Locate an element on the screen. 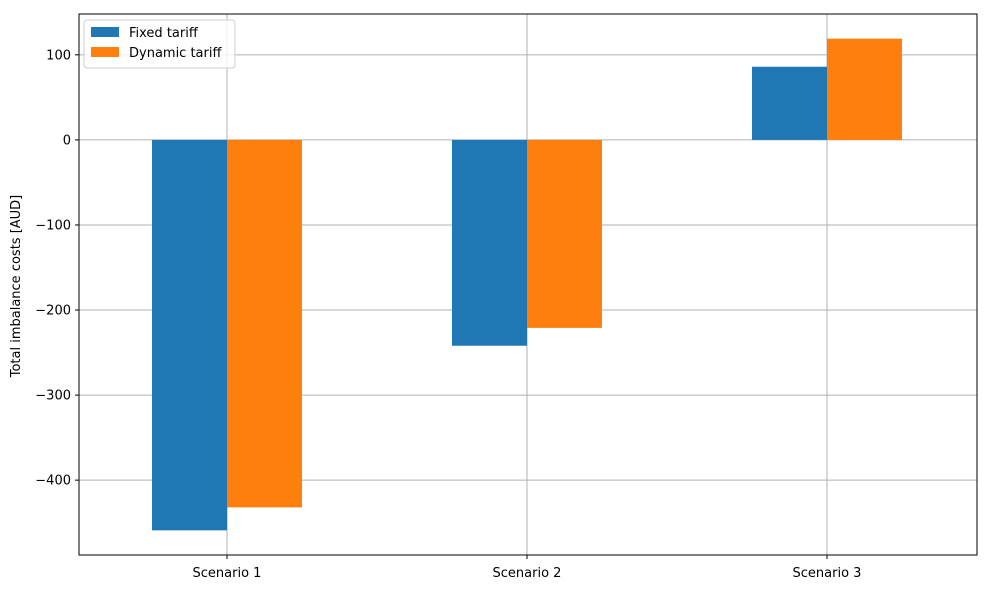 This screenshot has width=989, height=590. y-tick-label: −300 is located at coordinates (53, 396).